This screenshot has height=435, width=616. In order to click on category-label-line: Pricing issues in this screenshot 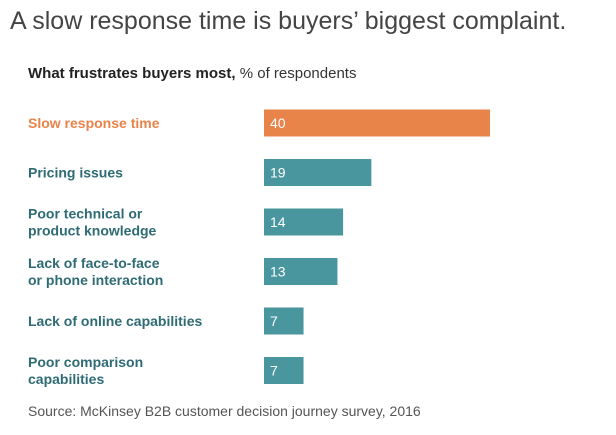, I will do `click(75, 173)`.